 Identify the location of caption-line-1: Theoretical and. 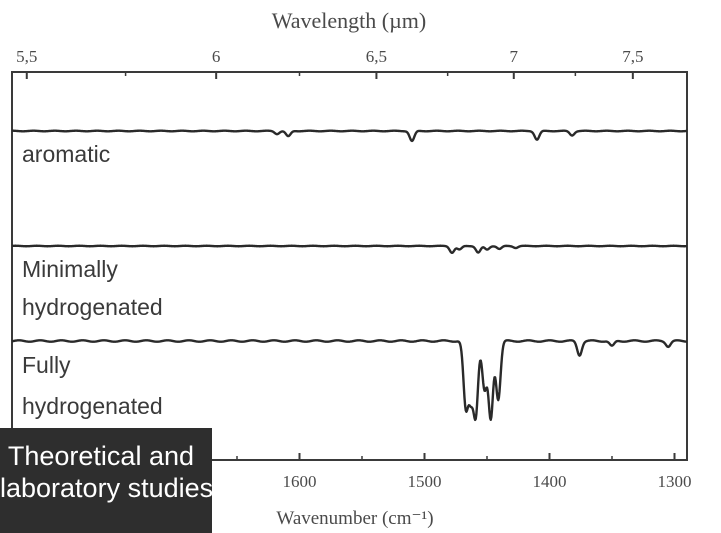
(100, 456).